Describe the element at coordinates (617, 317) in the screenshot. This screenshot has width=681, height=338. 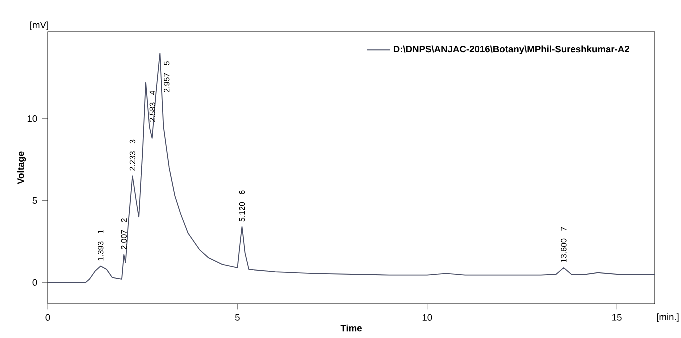
I see `x-tick-label: 15` at that location.